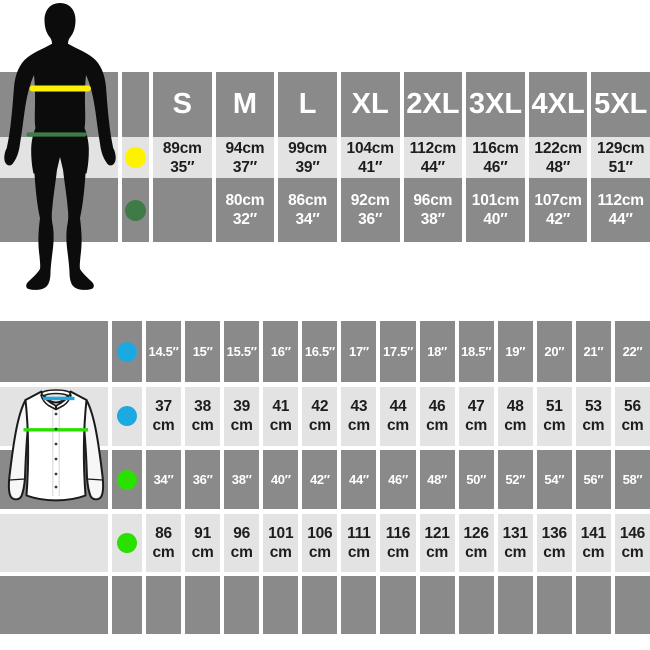 The image size is (650, 650). I want to click on size-header-cell: L, so click(307, 104).